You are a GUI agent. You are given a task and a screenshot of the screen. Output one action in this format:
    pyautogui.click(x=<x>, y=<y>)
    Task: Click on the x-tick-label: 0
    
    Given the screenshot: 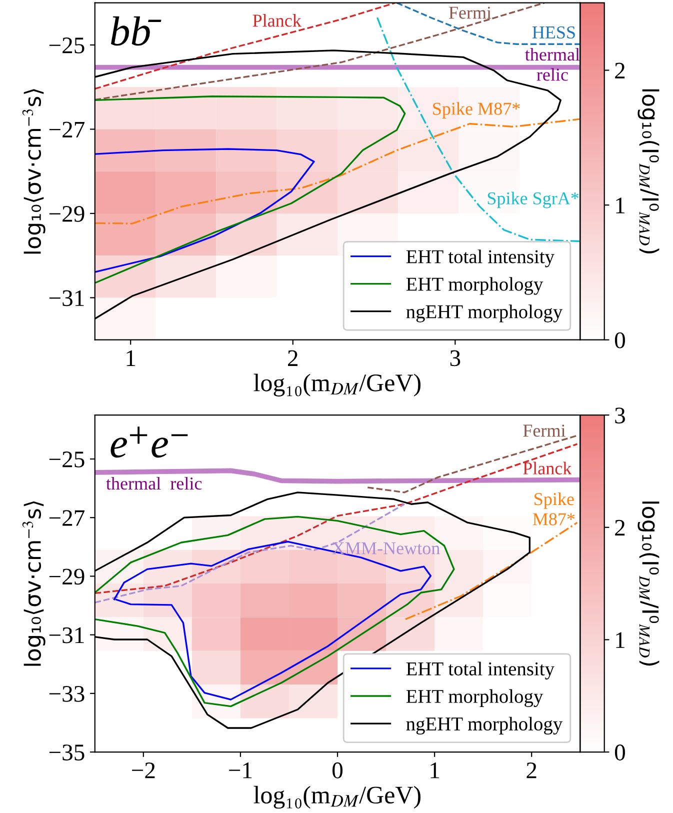 What is the action you would take?
    pyautogui.click(x=337, y=770)
    